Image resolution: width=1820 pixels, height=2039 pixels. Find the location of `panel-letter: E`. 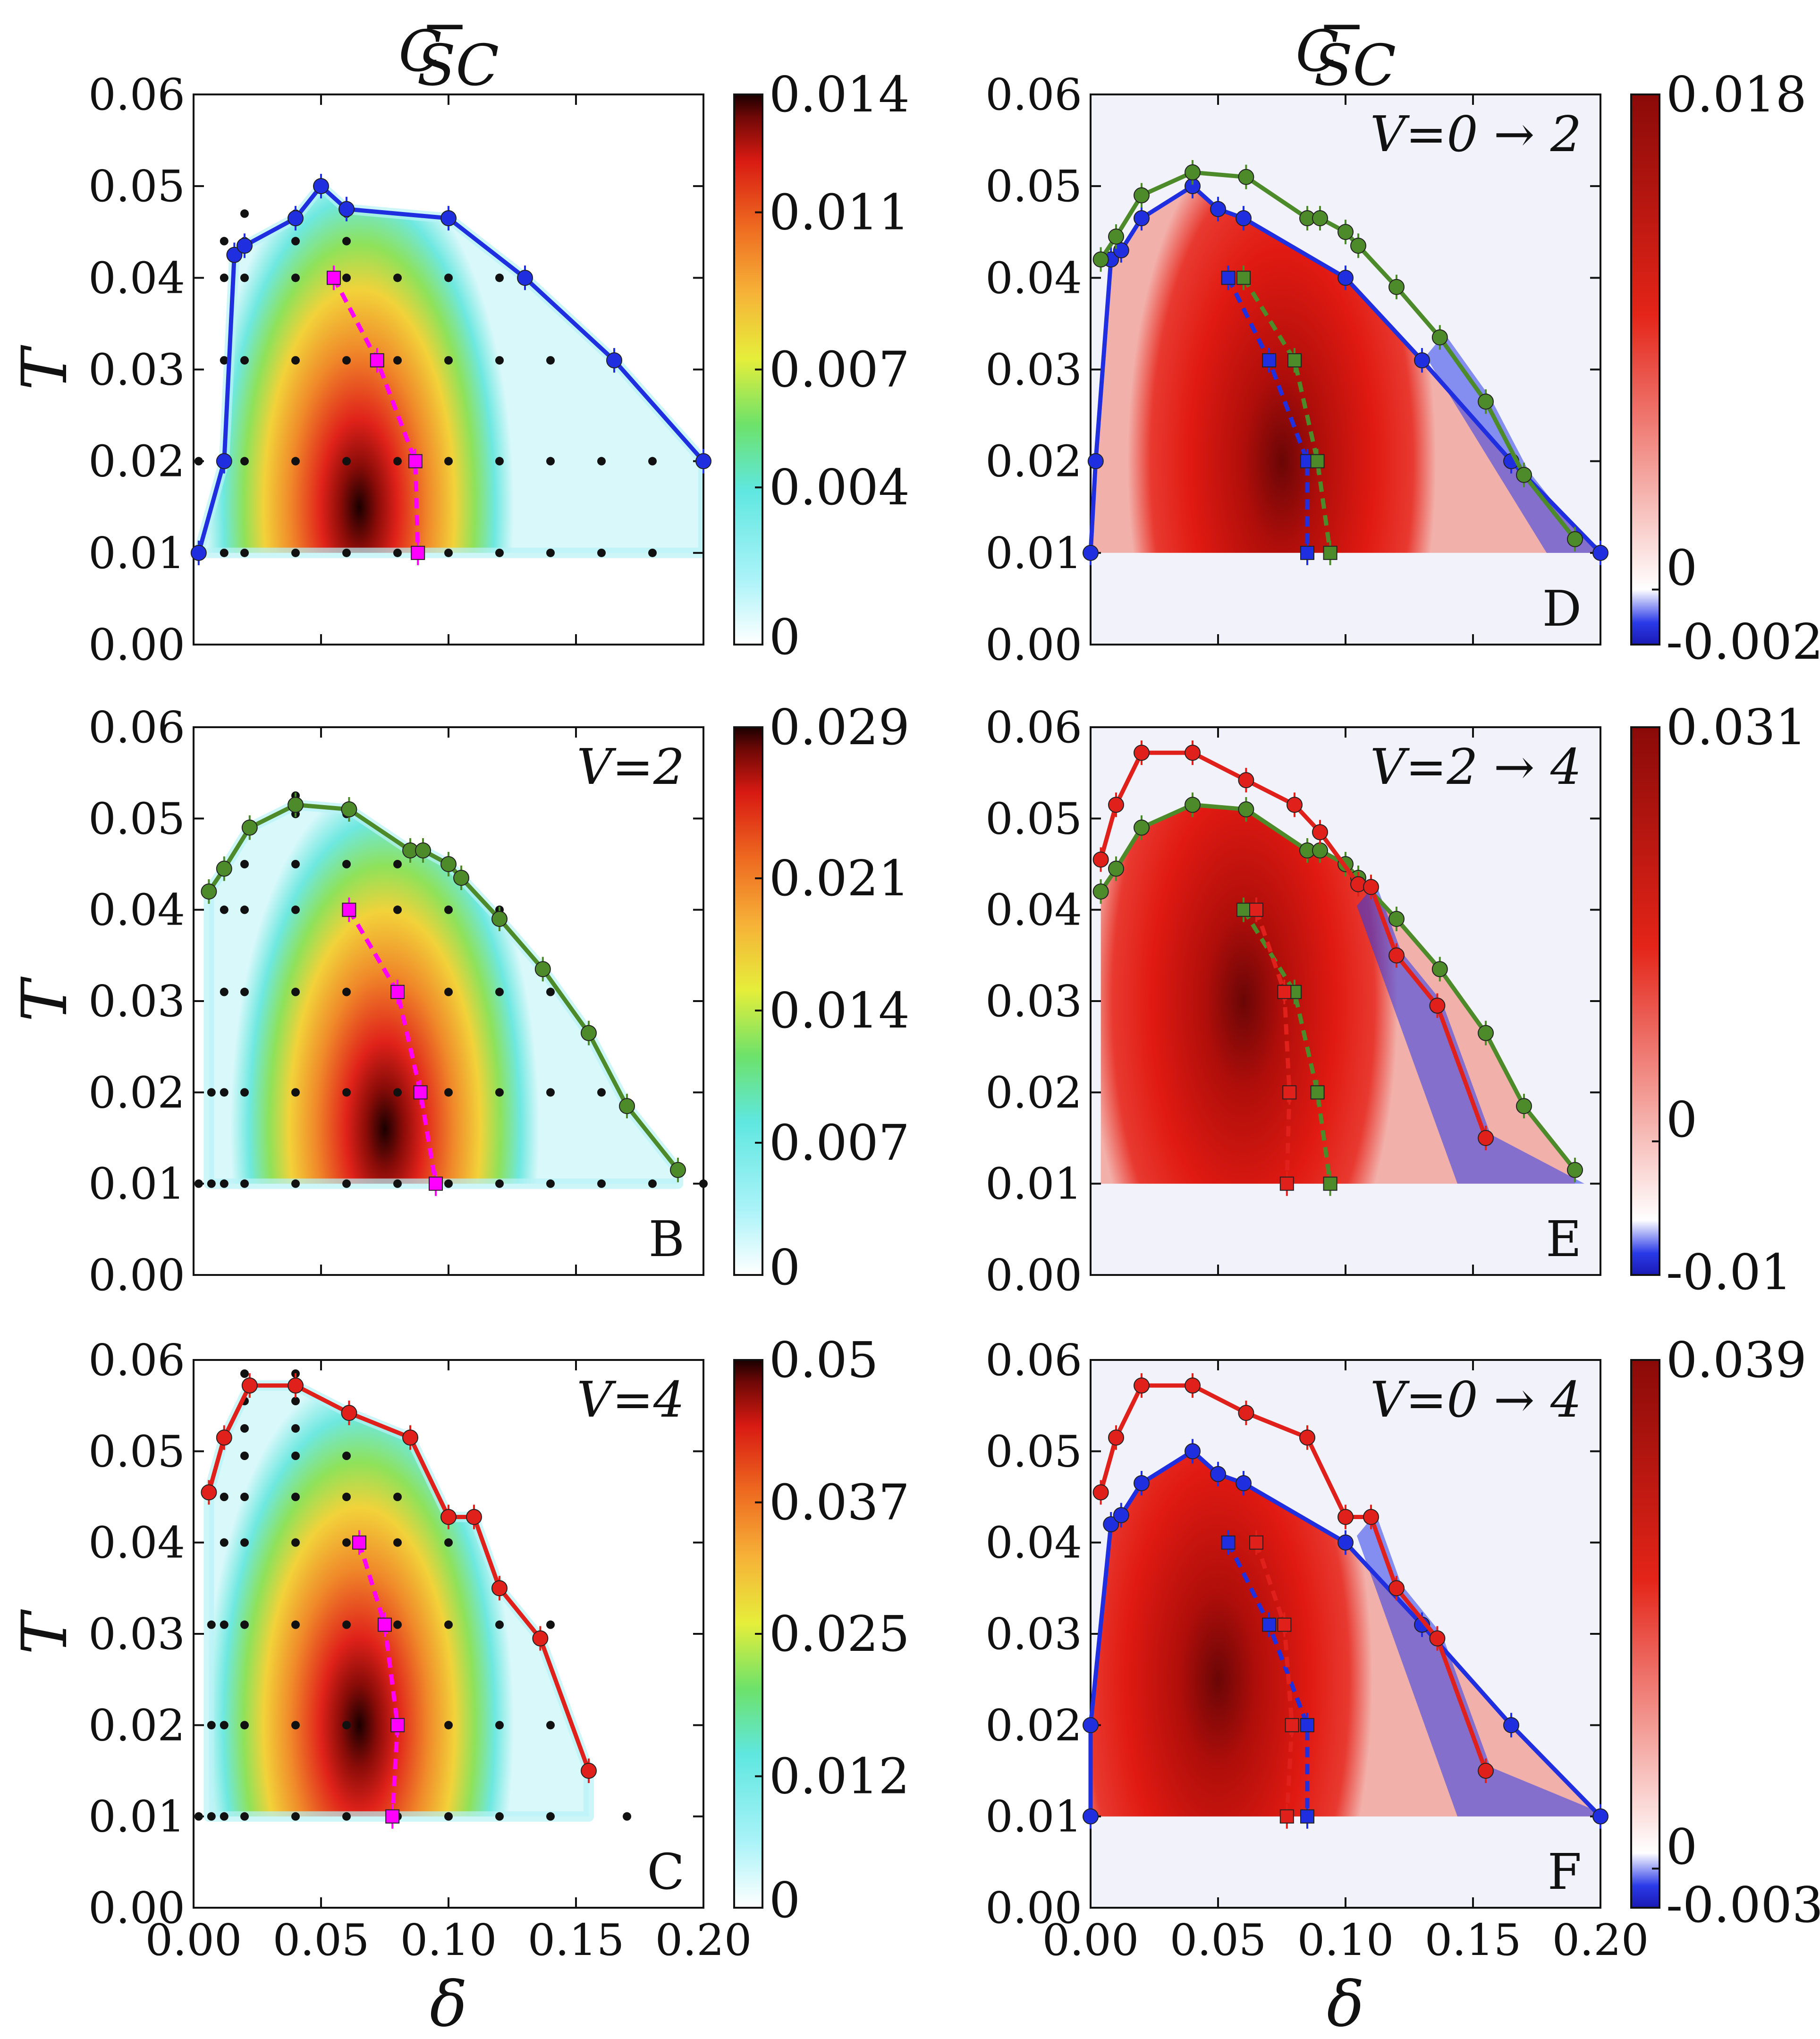

panel-letter: E is located at coordinates (1564, 1239).